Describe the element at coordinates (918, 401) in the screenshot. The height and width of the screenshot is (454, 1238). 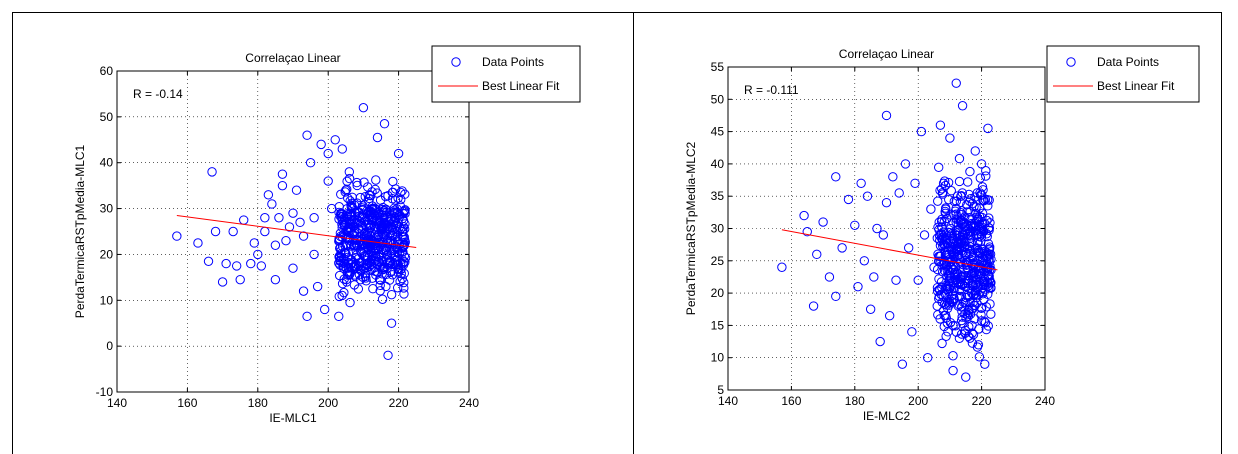
I see `x-tick-label: 200` at that location.